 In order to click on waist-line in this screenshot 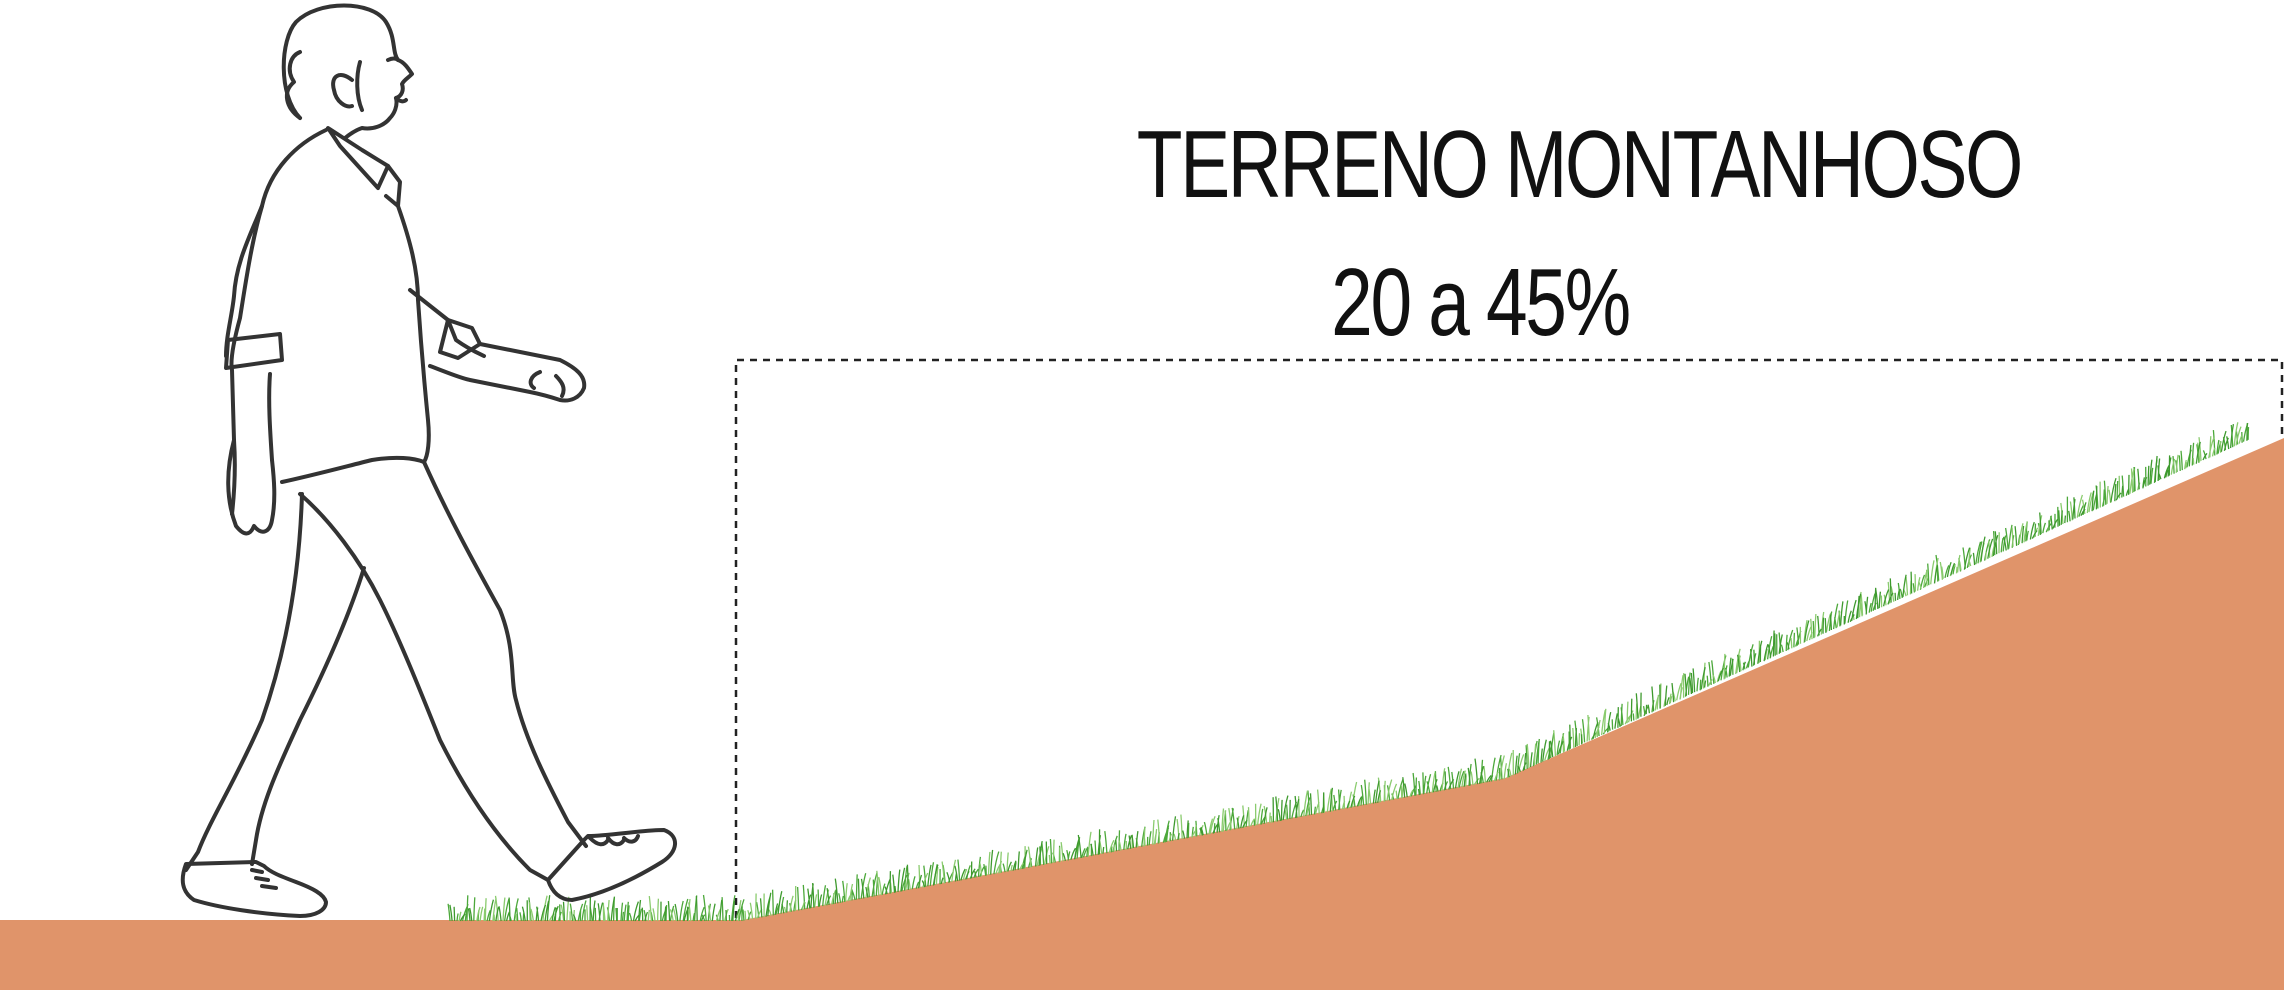, I will do `click(353, 469)`.